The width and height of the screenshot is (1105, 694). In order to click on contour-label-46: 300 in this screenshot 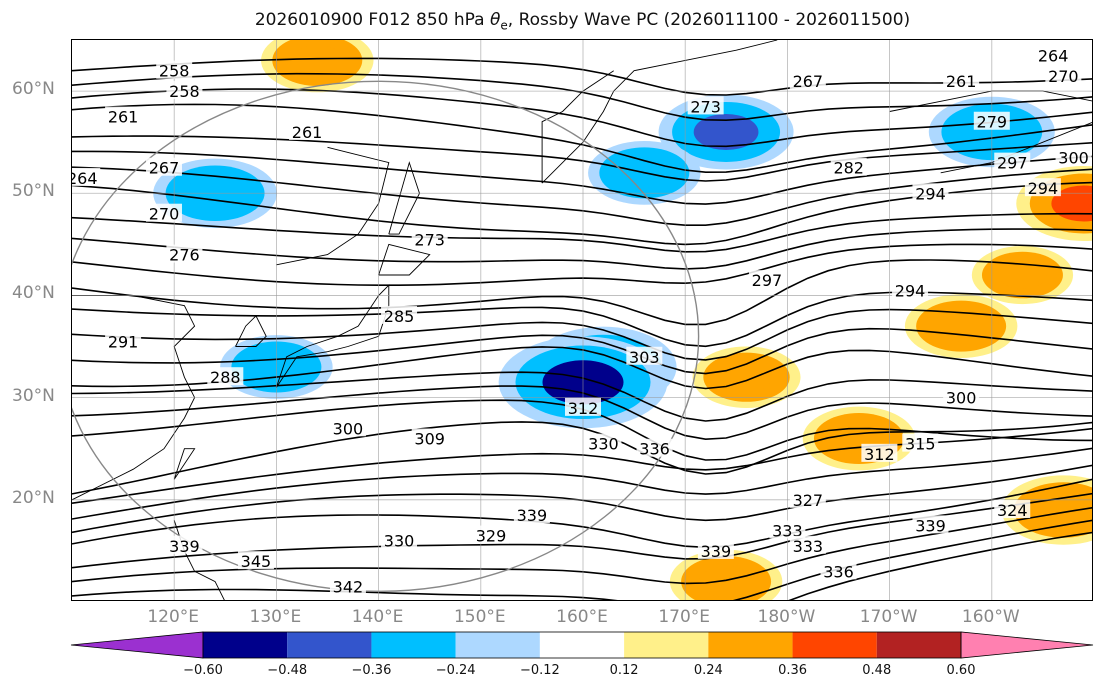, I will do `click(1073, 158)`.